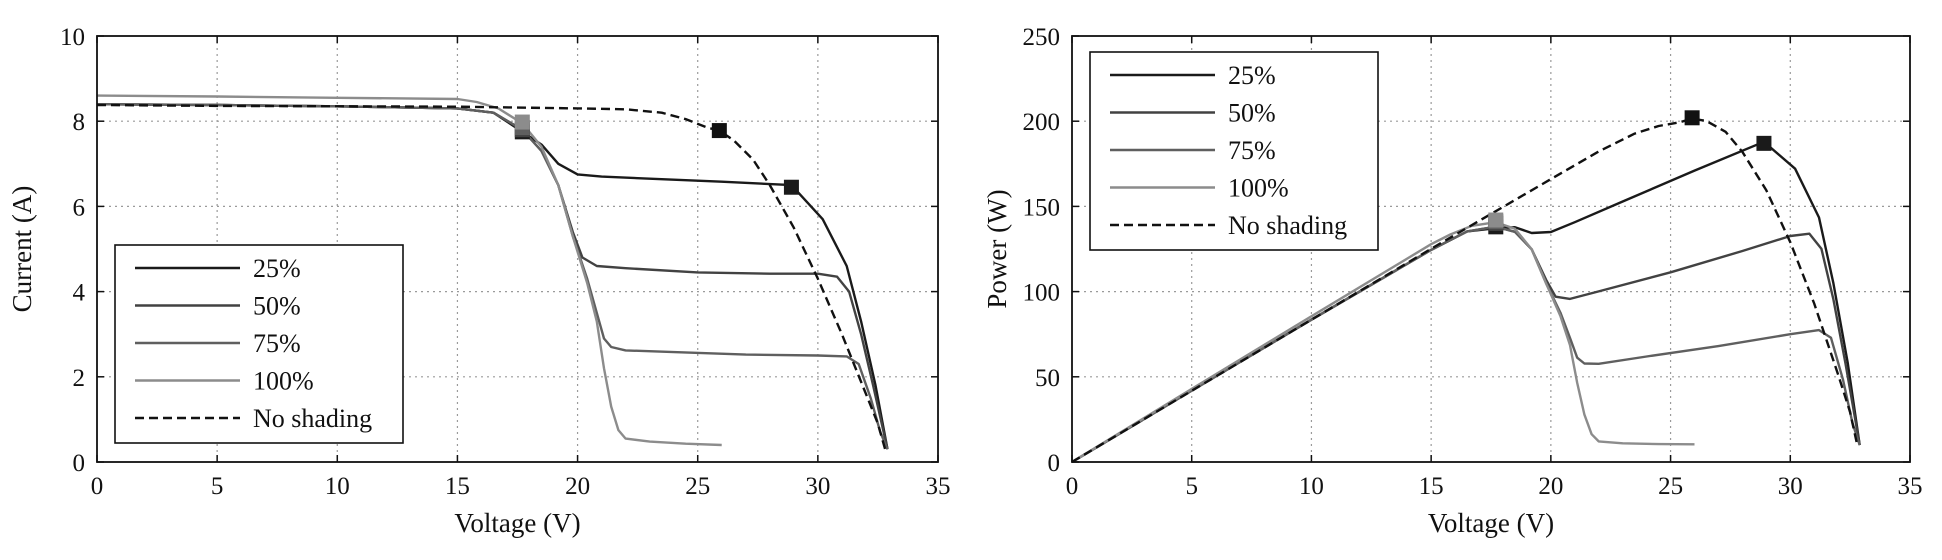 The image size is (1942, 560). Describe the element at coordinates (1042, 37) in the screenshot. I see `y-tick-label: 250` at that location.